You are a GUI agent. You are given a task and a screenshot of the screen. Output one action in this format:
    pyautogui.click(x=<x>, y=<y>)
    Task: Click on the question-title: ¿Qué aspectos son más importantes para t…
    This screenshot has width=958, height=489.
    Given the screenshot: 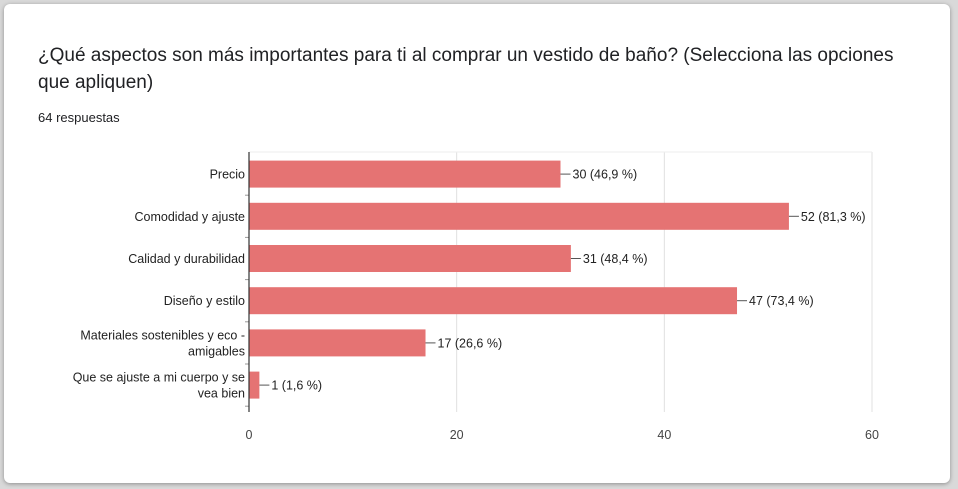 What is the action you would take?
    pyautogui.click(x=466, y=69)
    